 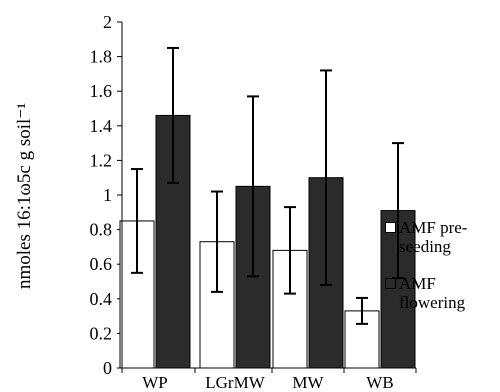 I want to click on y-tick-label: 1.2, so click(x=101, y=160).